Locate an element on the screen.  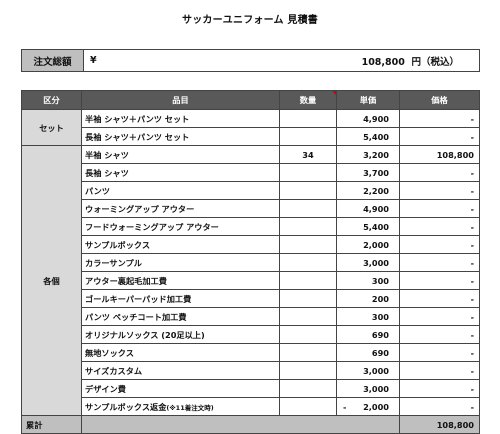
unit-price-cell: 3,200 is located at coordinates (368, 154).